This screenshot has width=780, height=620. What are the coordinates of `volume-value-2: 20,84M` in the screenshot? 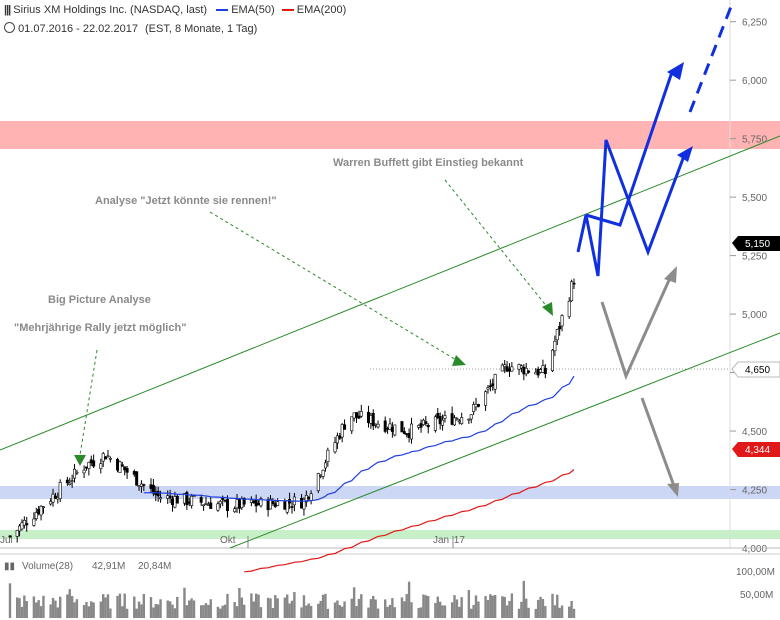 It's located at (154, 566).